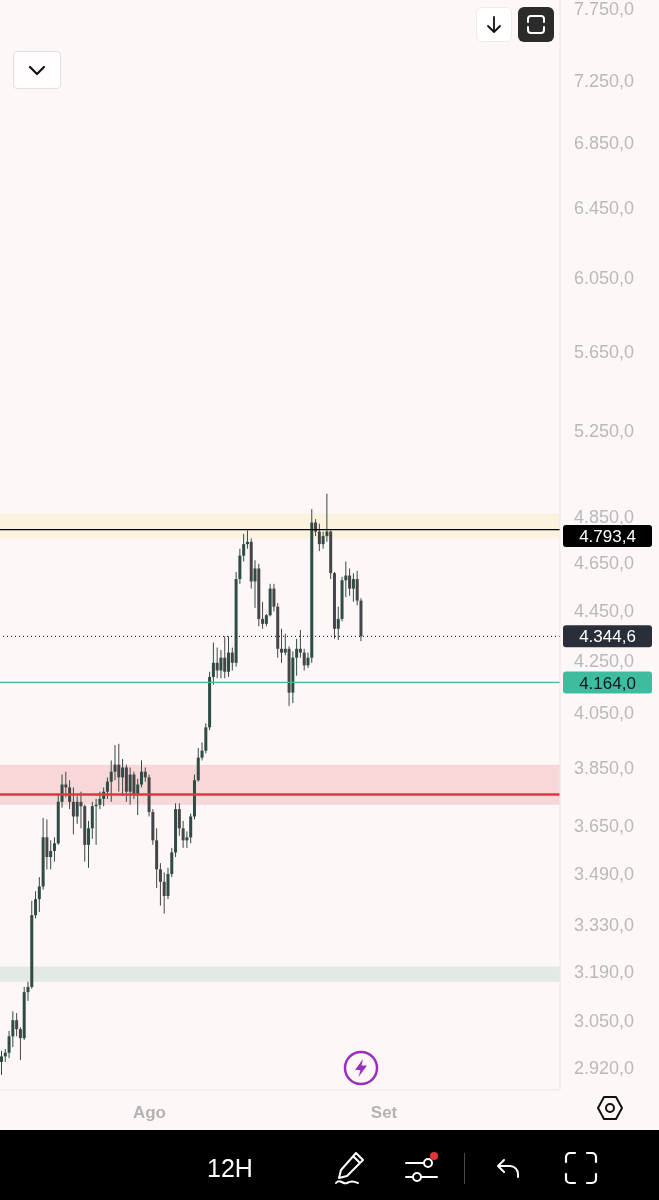  I want to click on y-tick-label: 6.050,0, so click(604, 277).